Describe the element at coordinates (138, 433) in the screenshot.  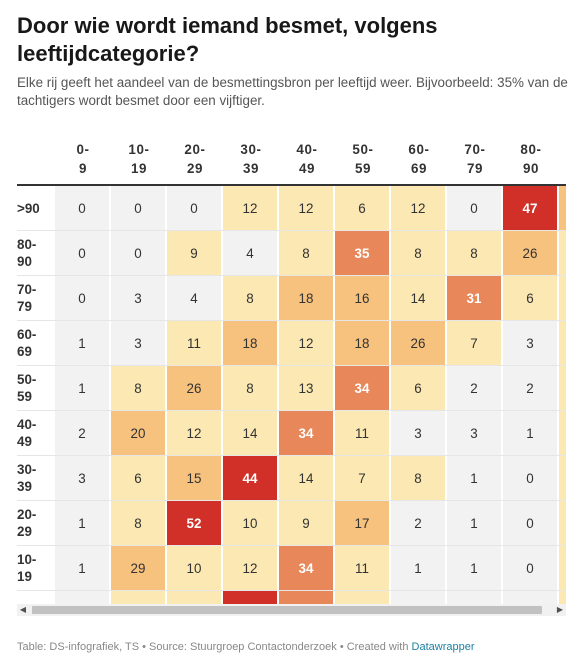
I see `heatmap-cell: 20` at that location.